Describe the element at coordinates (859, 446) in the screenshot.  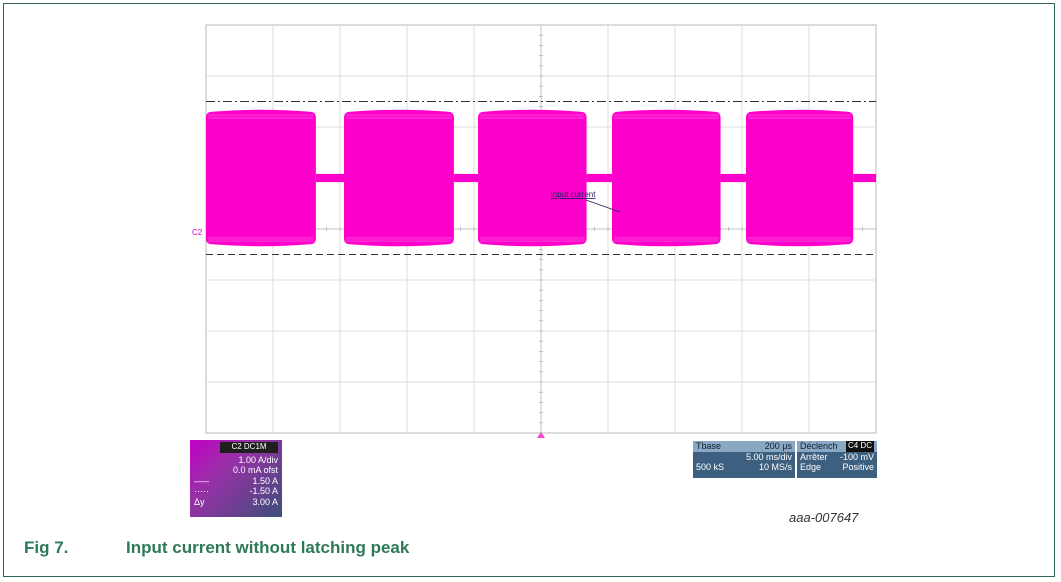
I see `trigger-badge: C4 DC` at that location.